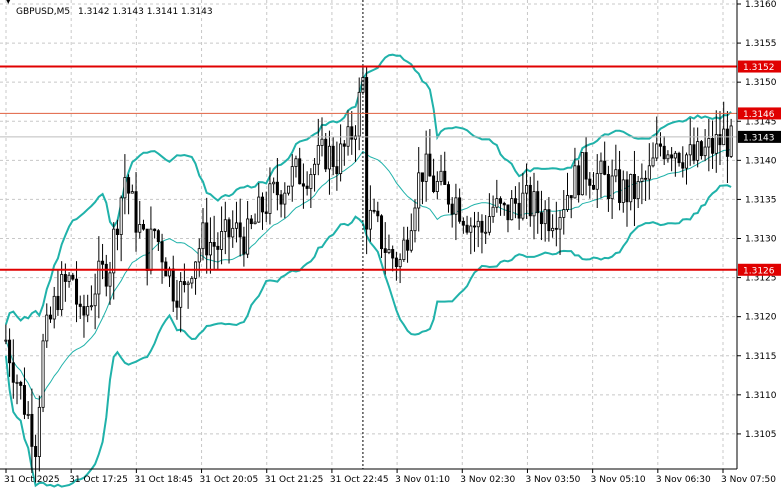 The height and width of the screenshot is (489, 781). Describe the element at coordinates (759, 271) in the screenshot. I see `price-level-label-text: 1.3126` at that location.